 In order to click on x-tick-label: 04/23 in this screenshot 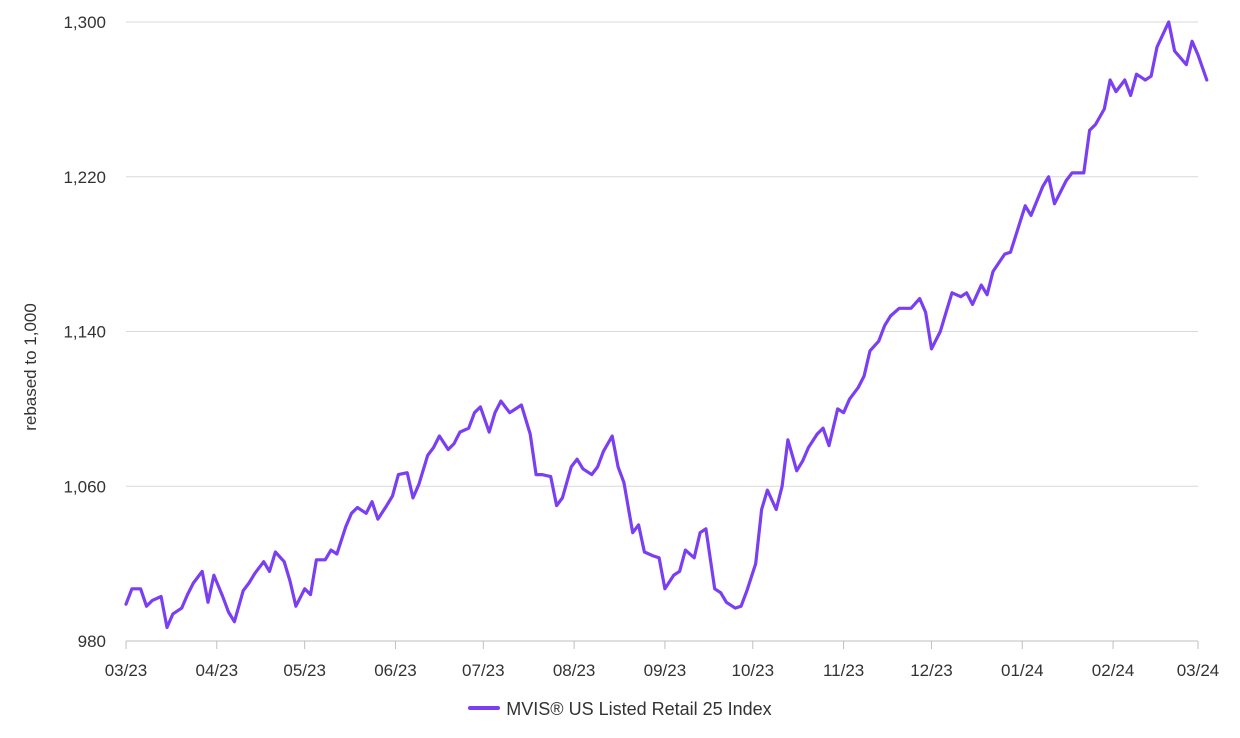, I will do `click(217, 670)`.